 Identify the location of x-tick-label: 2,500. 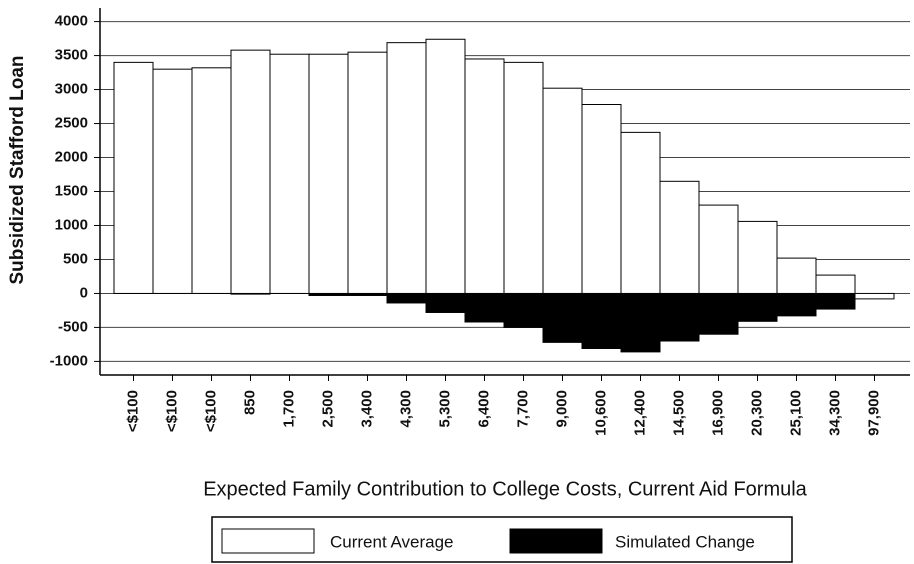
(327, 409).